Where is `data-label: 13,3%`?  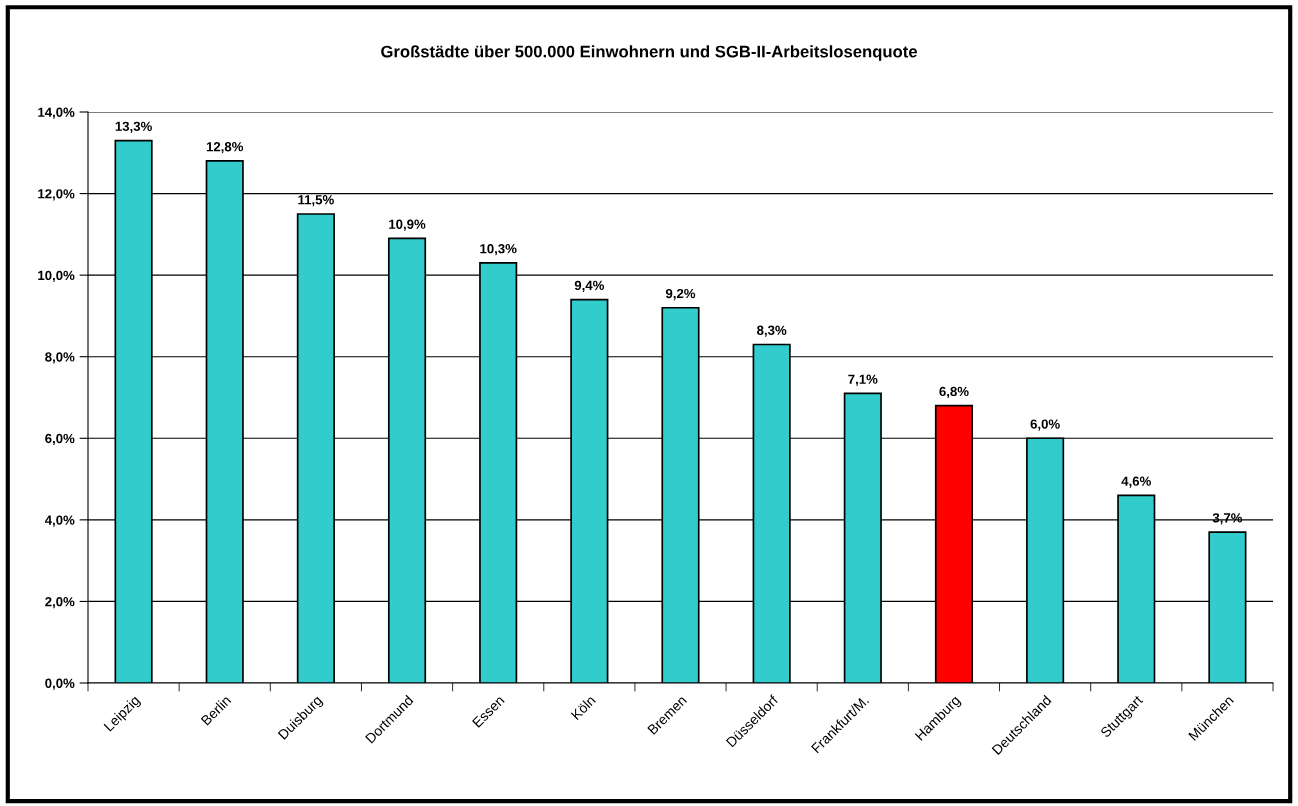 data-label: 13,3% is located at coordinates (133, 127).